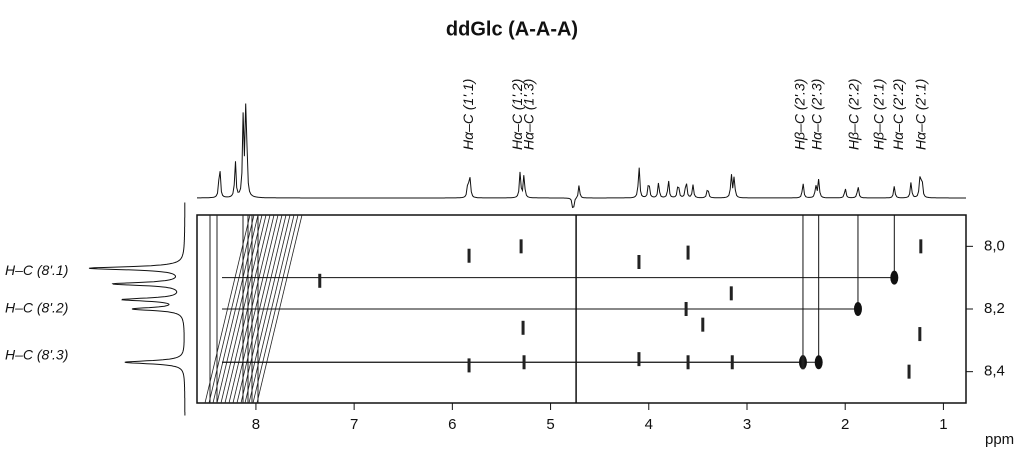 This screenshot has height=454, width=1024. What do you see at coordinates (550, 424) in the screenshot?
I see `x-tick-label: 5` at bounding box center [550, 424].